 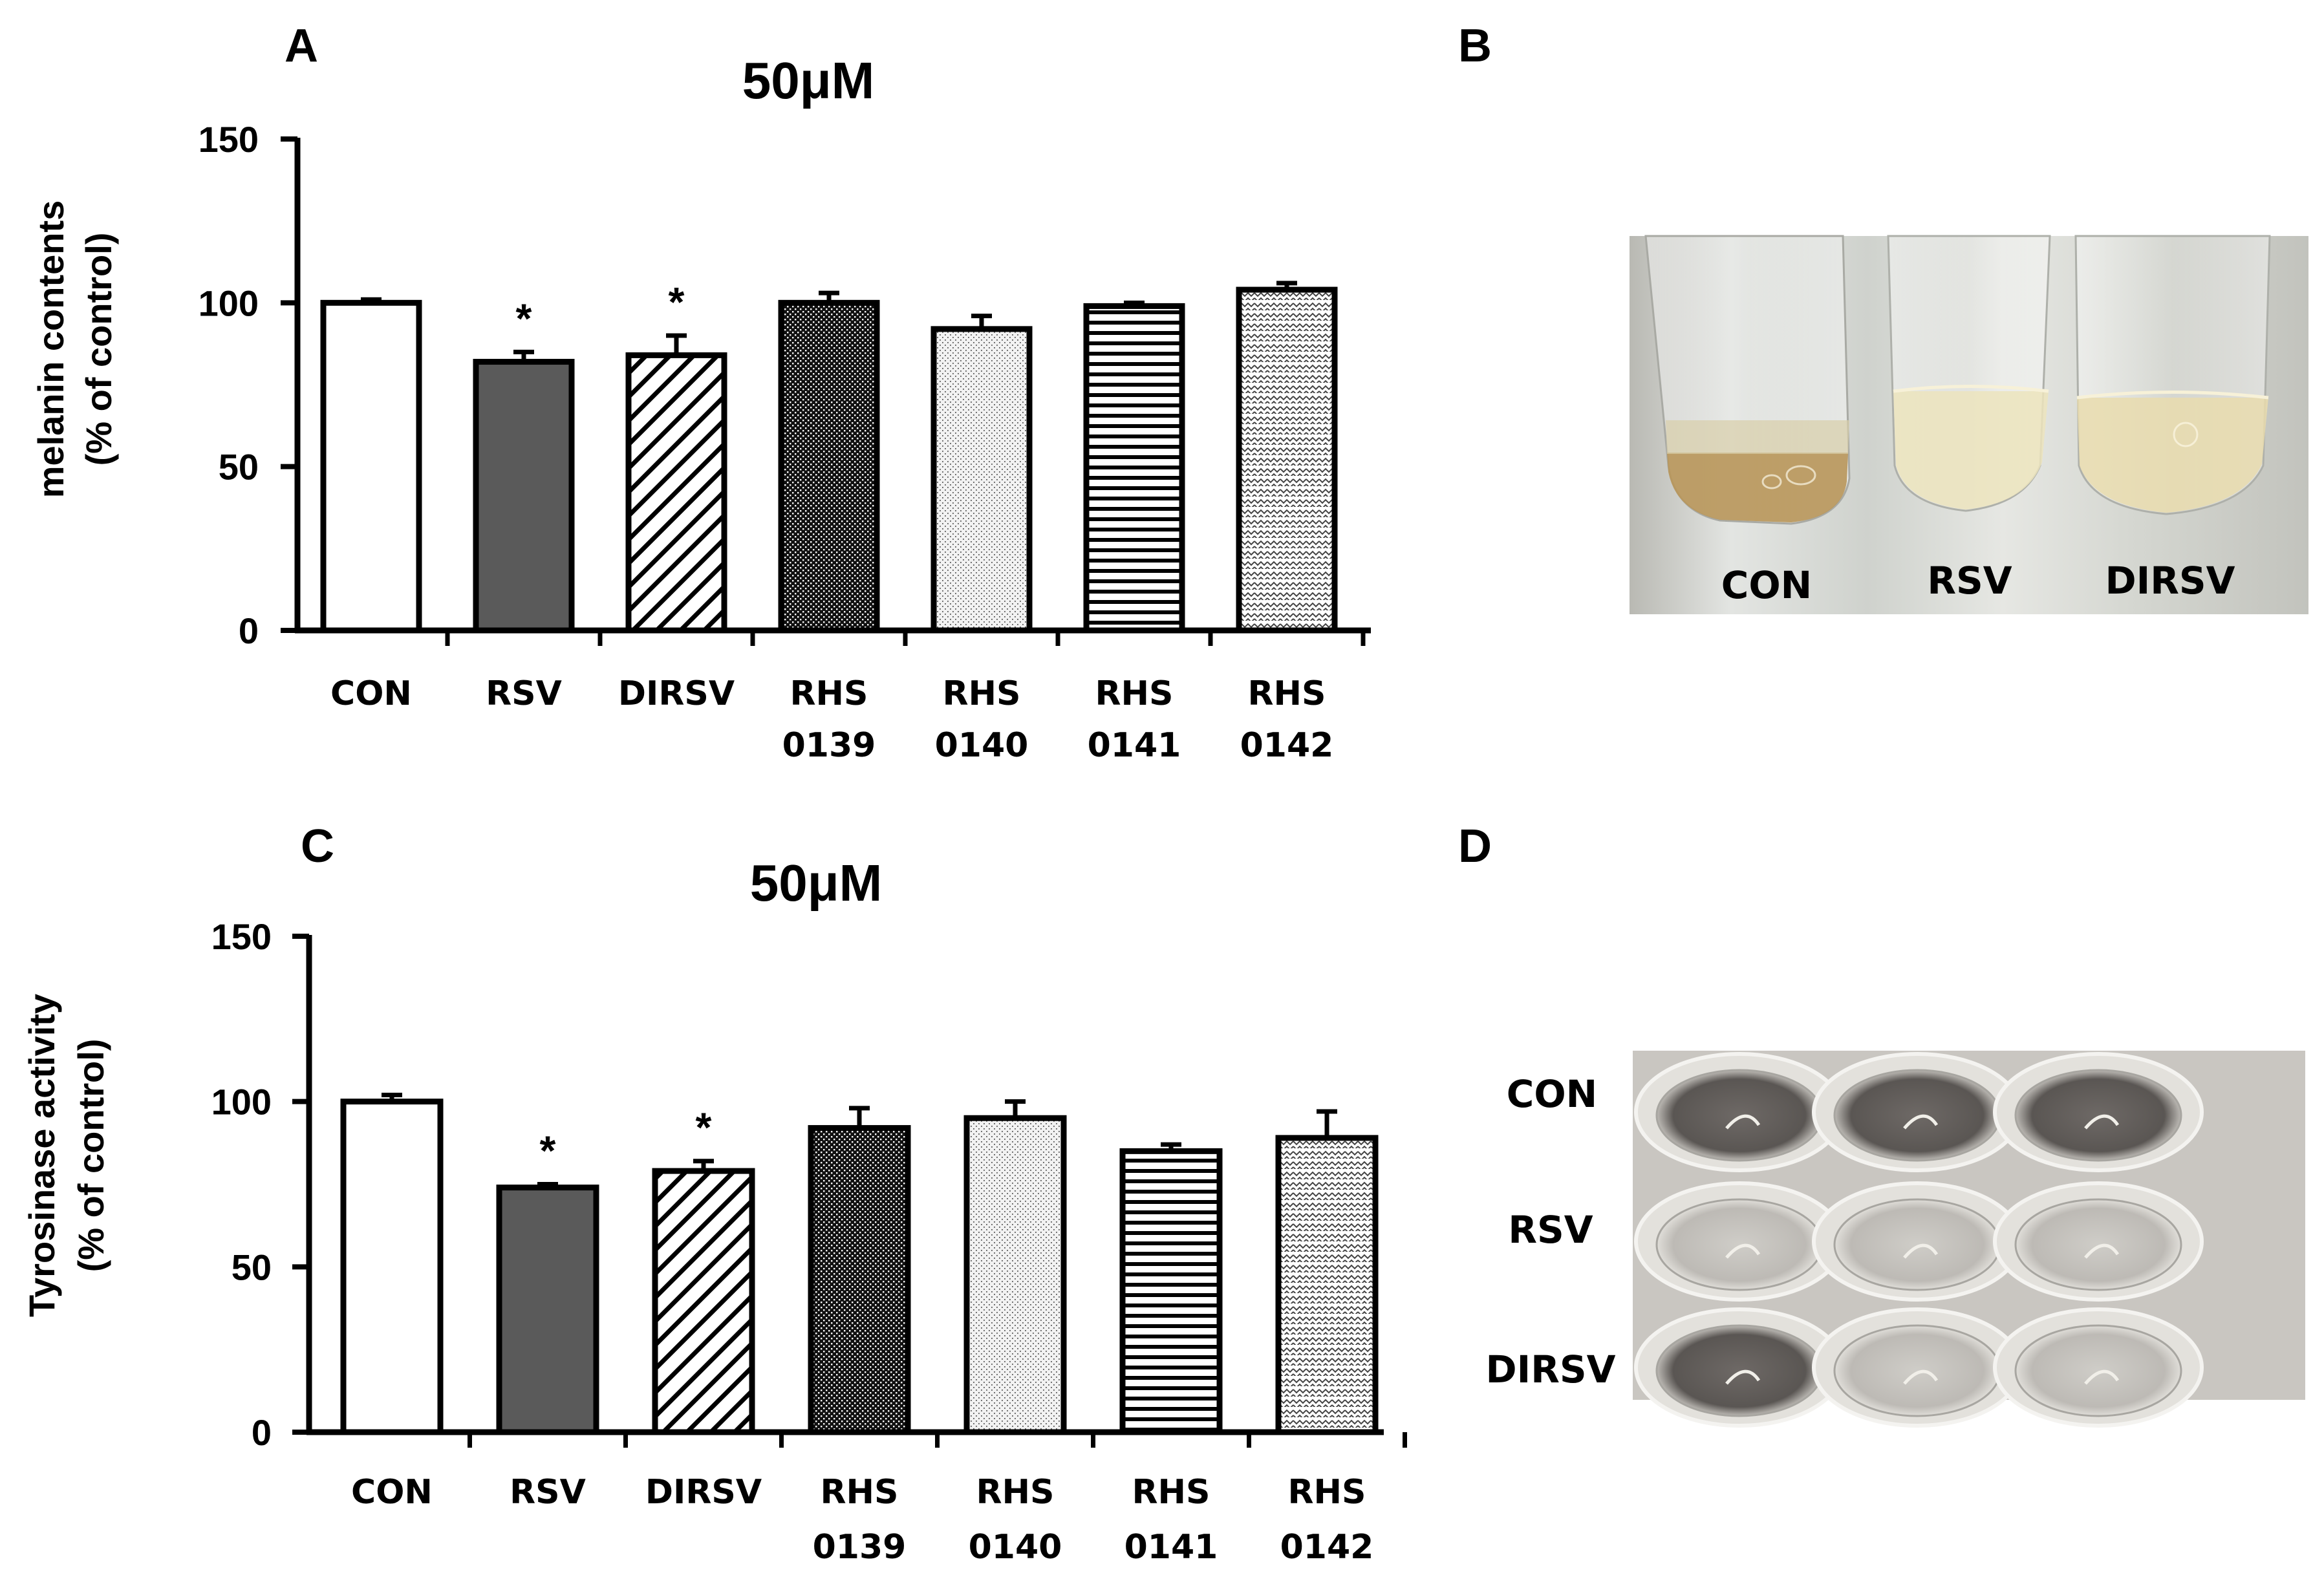 I want to click on chart-c-xtick-label-rhs0141: RHS, so click(x=1171, y=1492).